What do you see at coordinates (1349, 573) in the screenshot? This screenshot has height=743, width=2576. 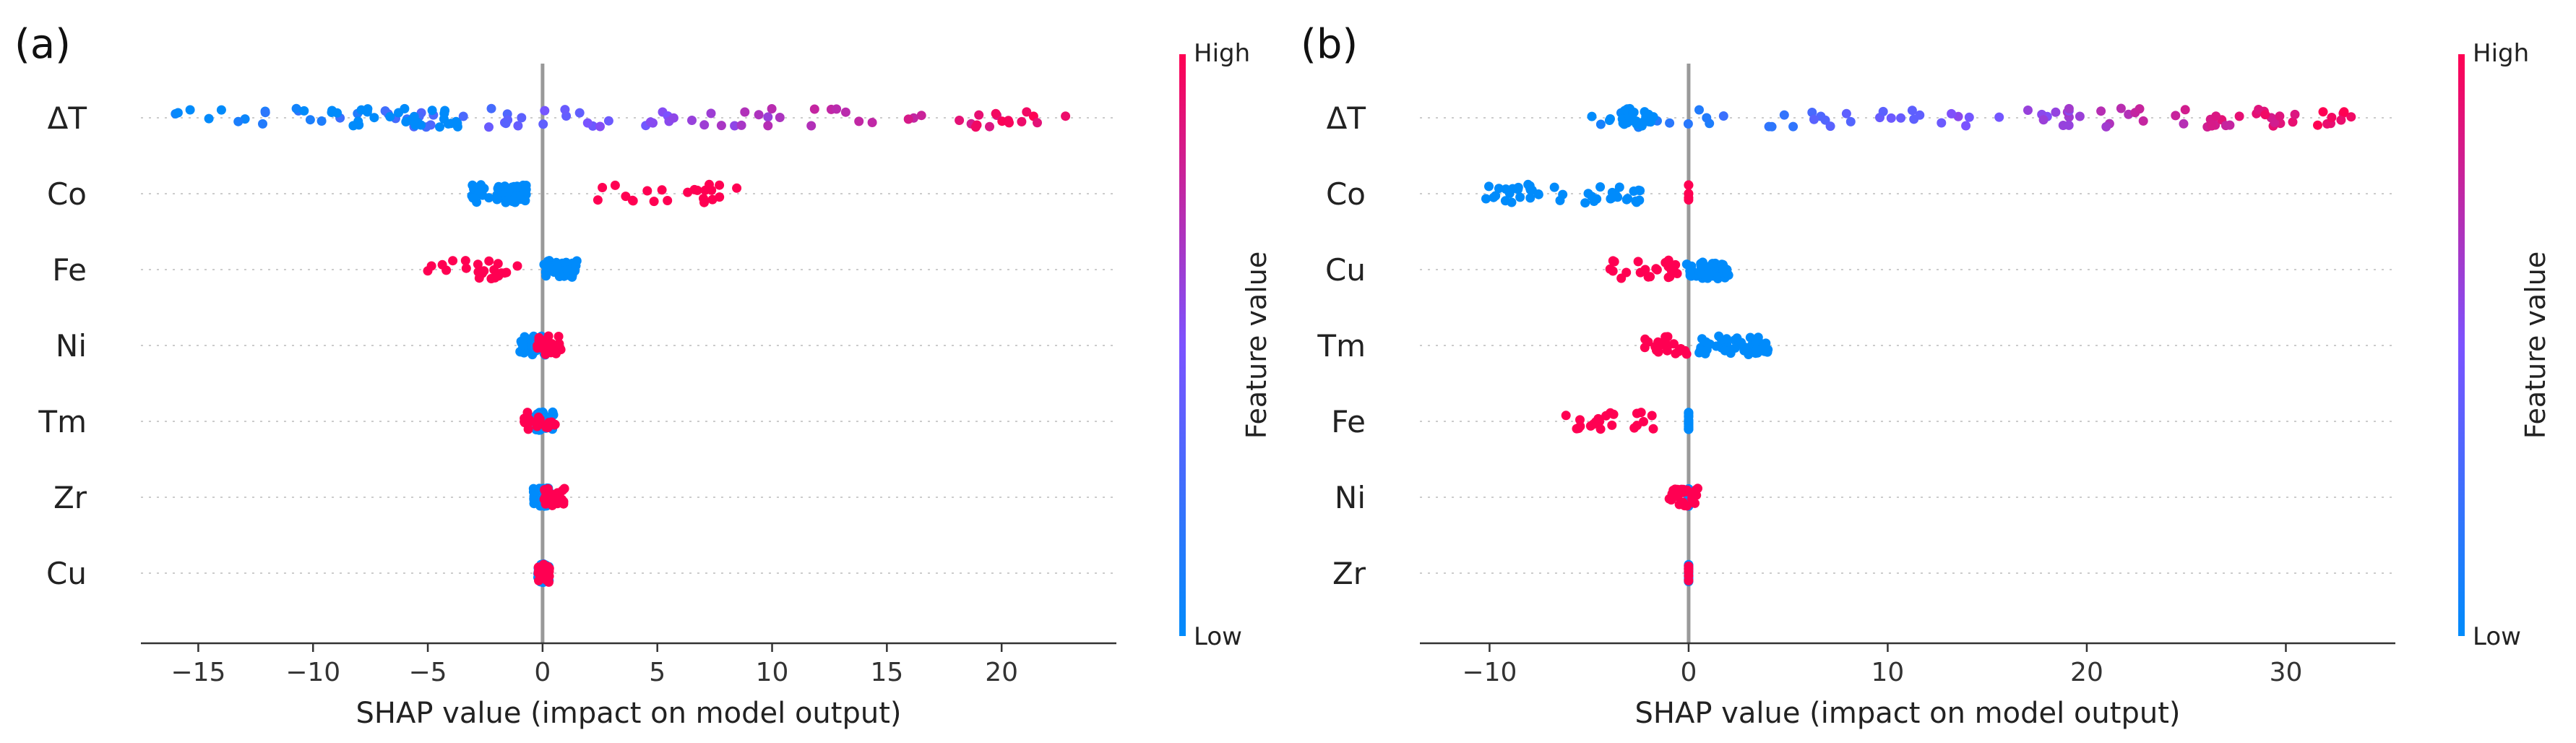 I see `feature-label: Zr` at bounding box center [1349, 573].